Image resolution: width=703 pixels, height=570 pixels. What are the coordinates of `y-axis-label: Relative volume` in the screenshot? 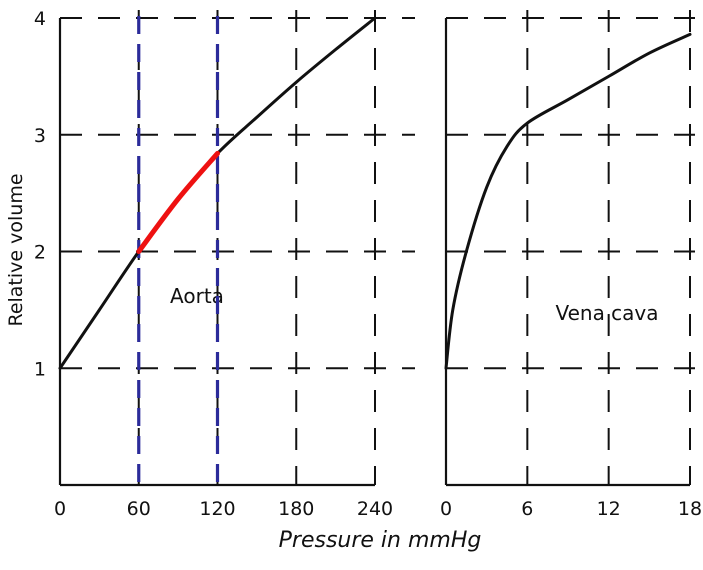 It's located at (16, 249).